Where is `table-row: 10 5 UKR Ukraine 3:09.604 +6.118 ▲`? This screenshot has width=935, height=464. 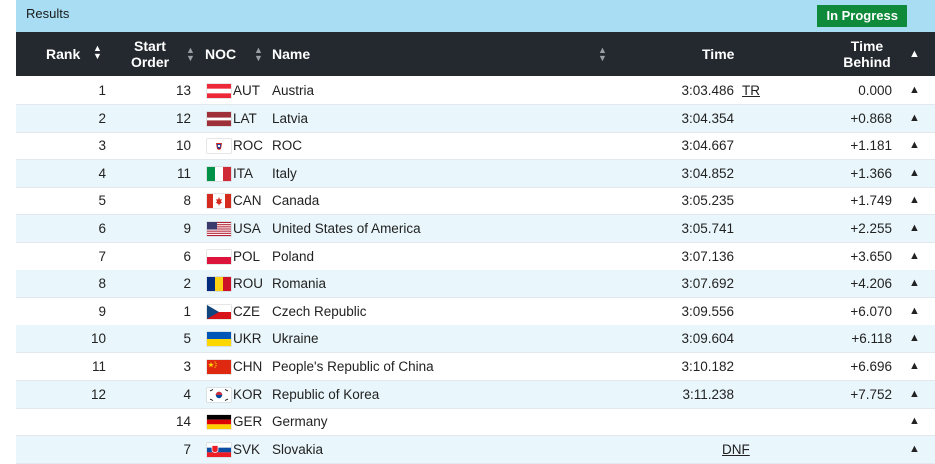 table-row: 10 5 UKR Ukraine 3:09.604 +6.118 ▲ is located at coordinates (475, 339).